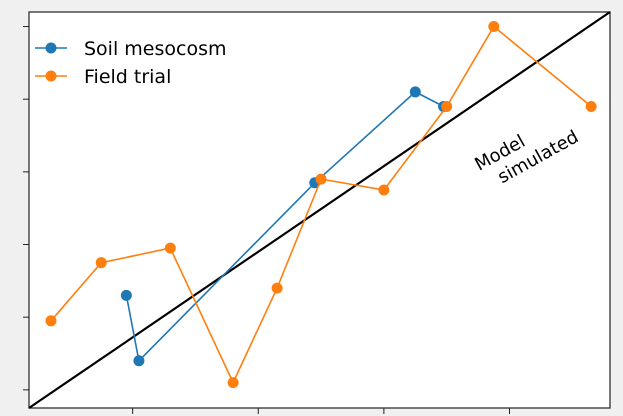 The width and height of the screenshot is (623, 416). I want to click on legend-item: Field trial, so click(103, 77).